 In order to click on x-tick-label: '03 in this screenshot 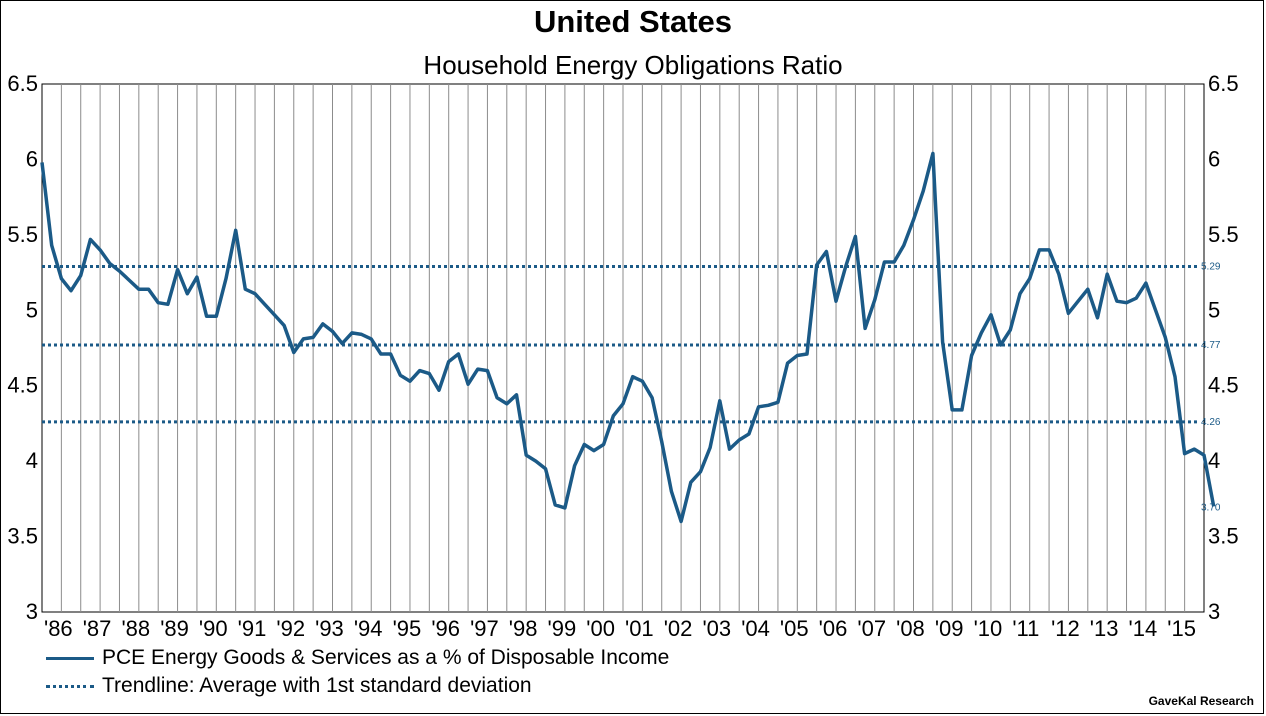, I will do `click(716, 628)`.